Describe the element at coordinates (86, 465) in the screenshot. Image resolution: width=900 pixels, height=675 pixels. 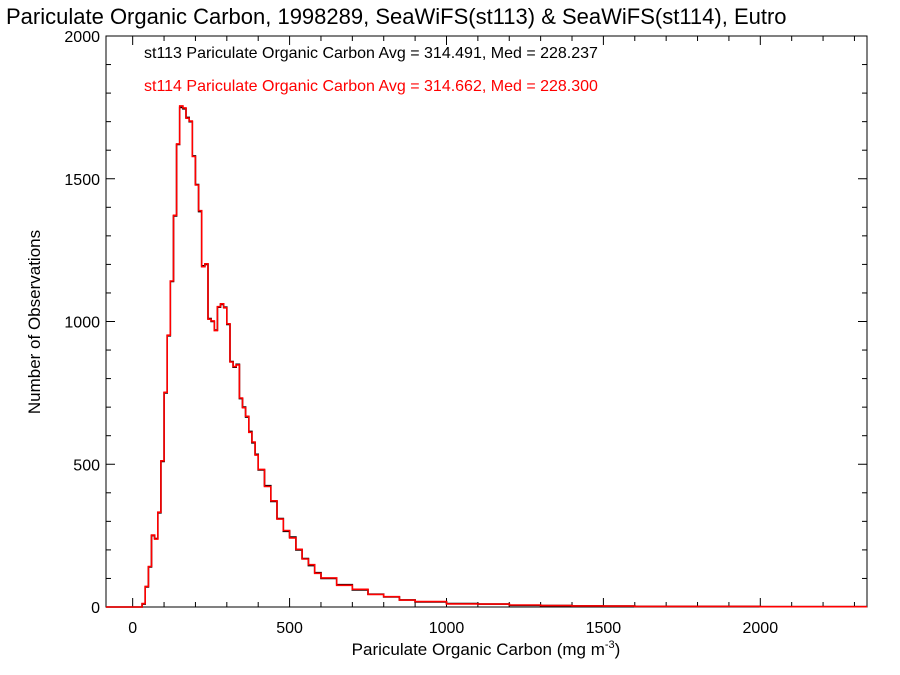
I see `y-tick-label: 500` at that location.